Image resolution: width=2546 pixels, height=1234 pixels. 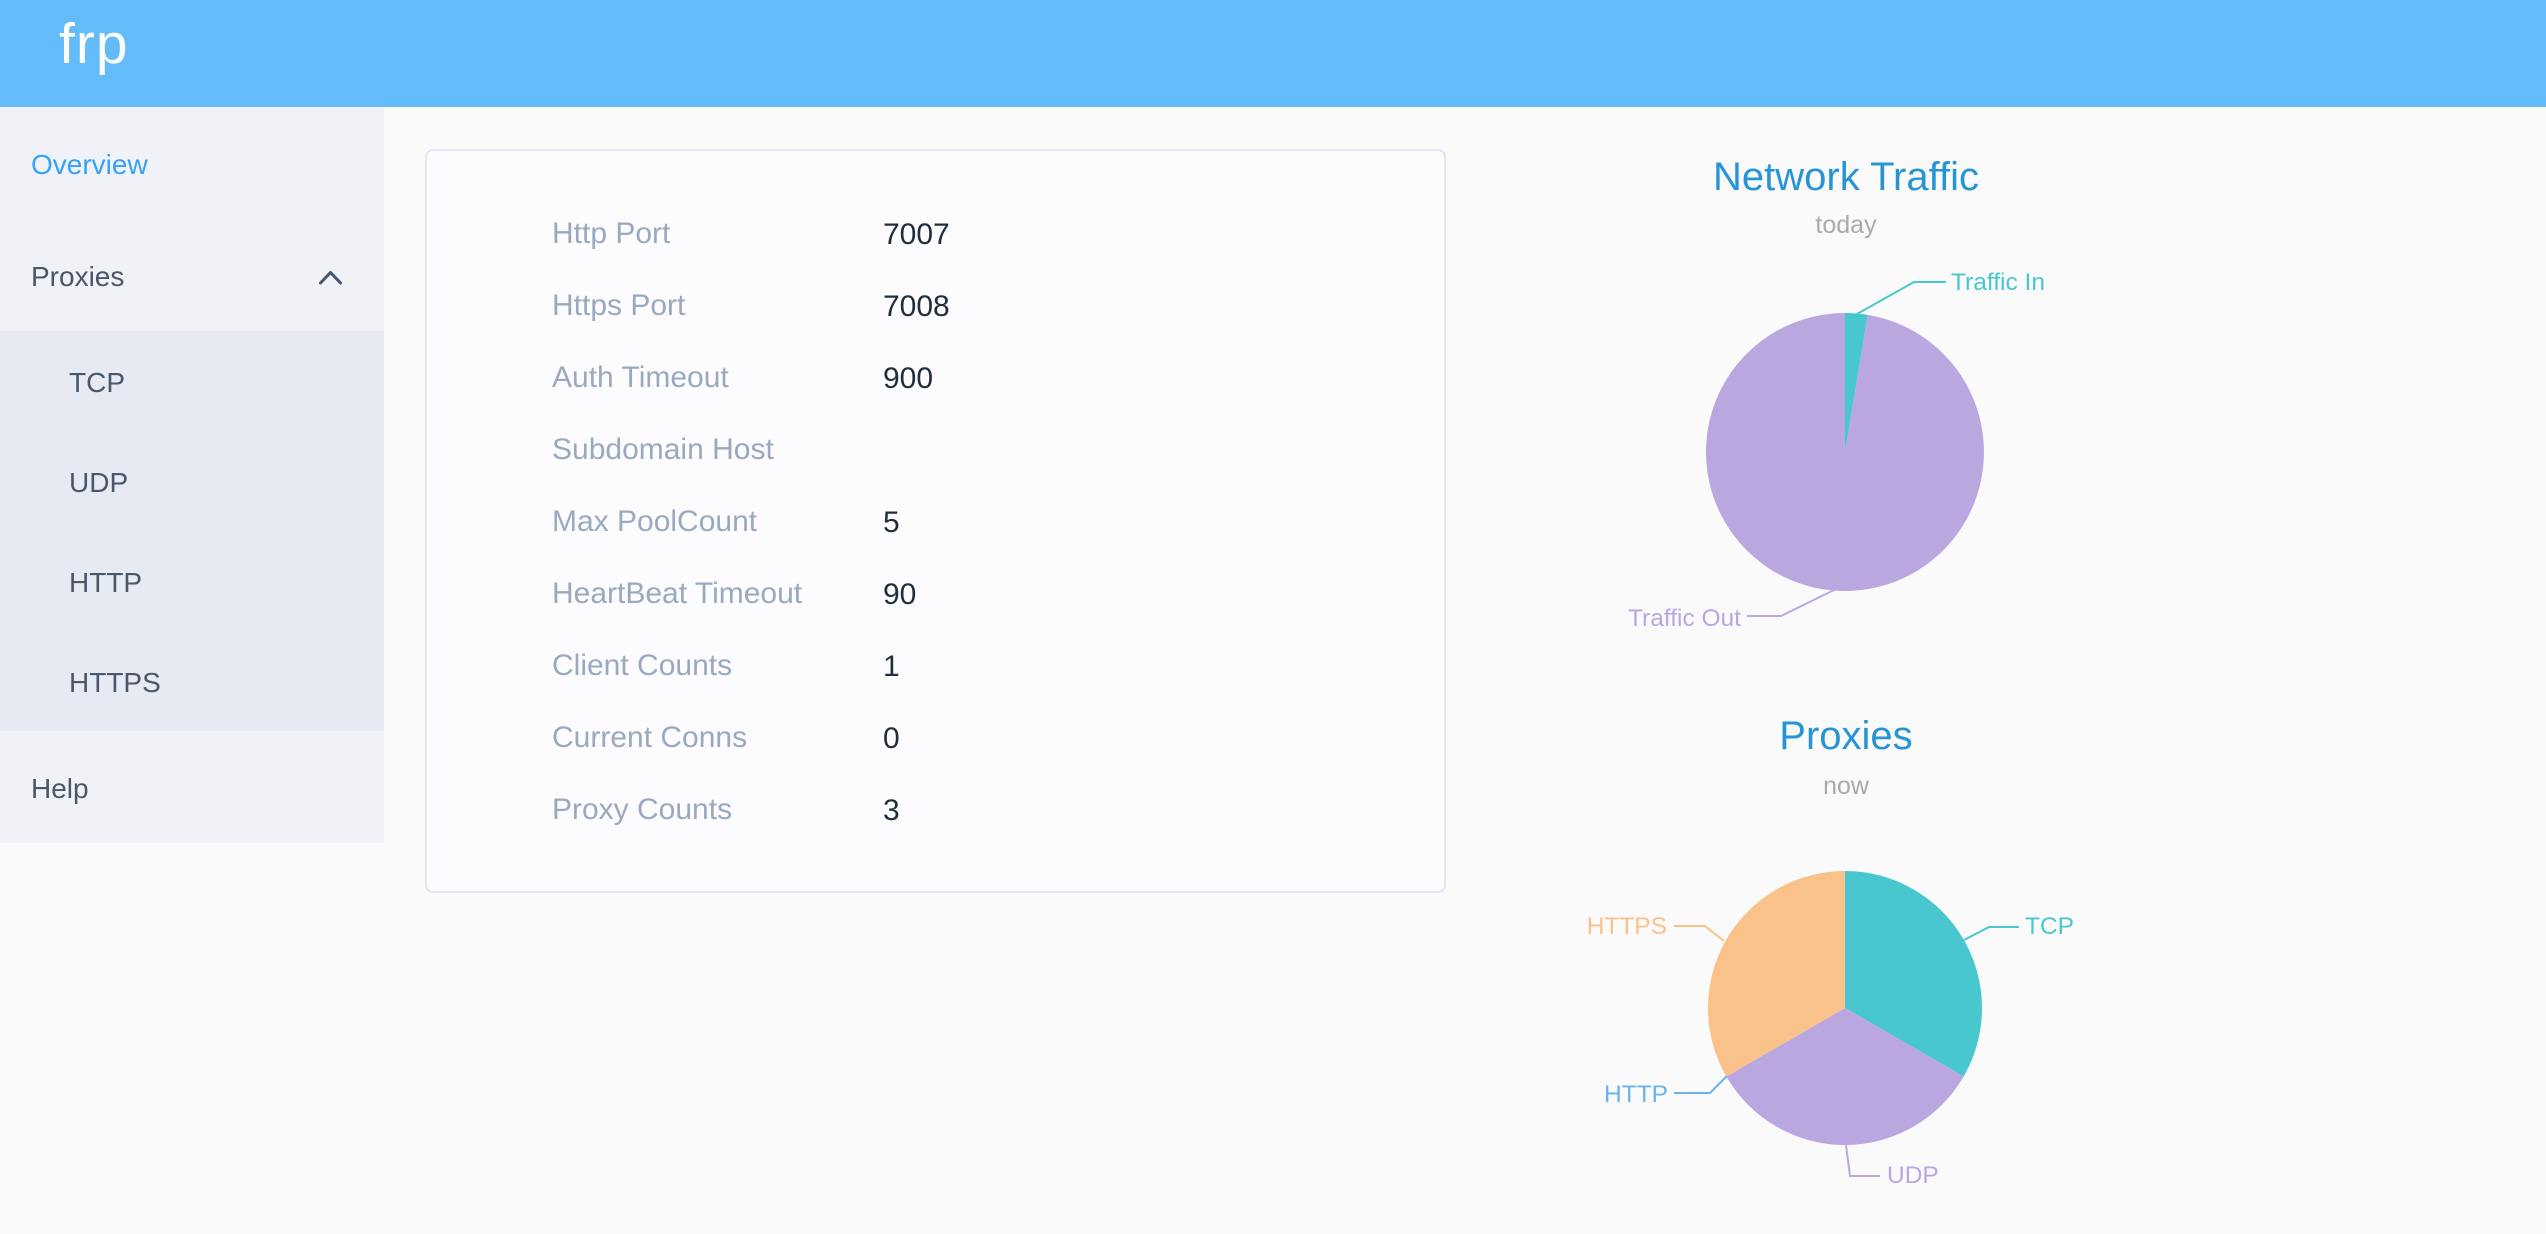 What do you see at coordinates (1627, 926) in the screenshot?
I see `svg-text: HTTPS` at bounding box center [1627, 926].